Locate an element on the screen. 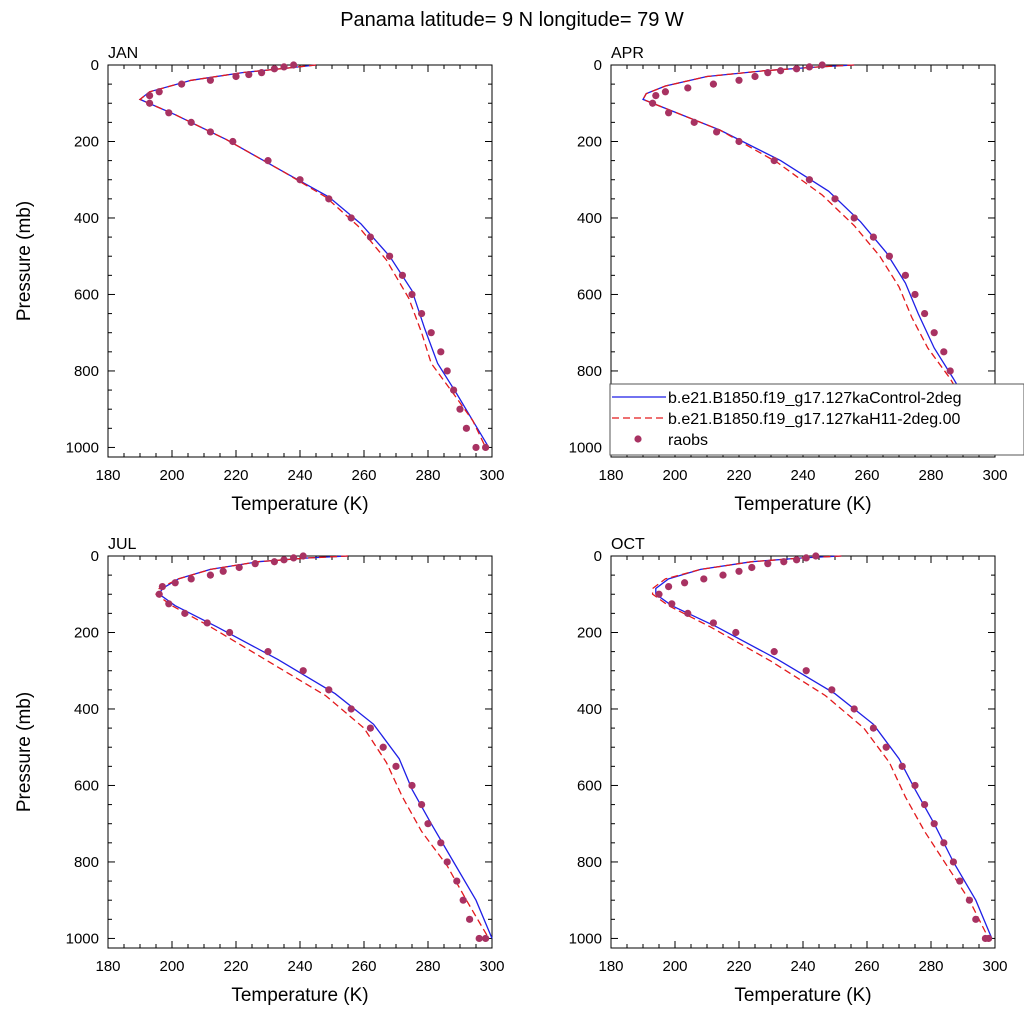 The width and height of the screenshot is (1024, 1024). x-tick-label: 280 is located at coordinates (427, 475).